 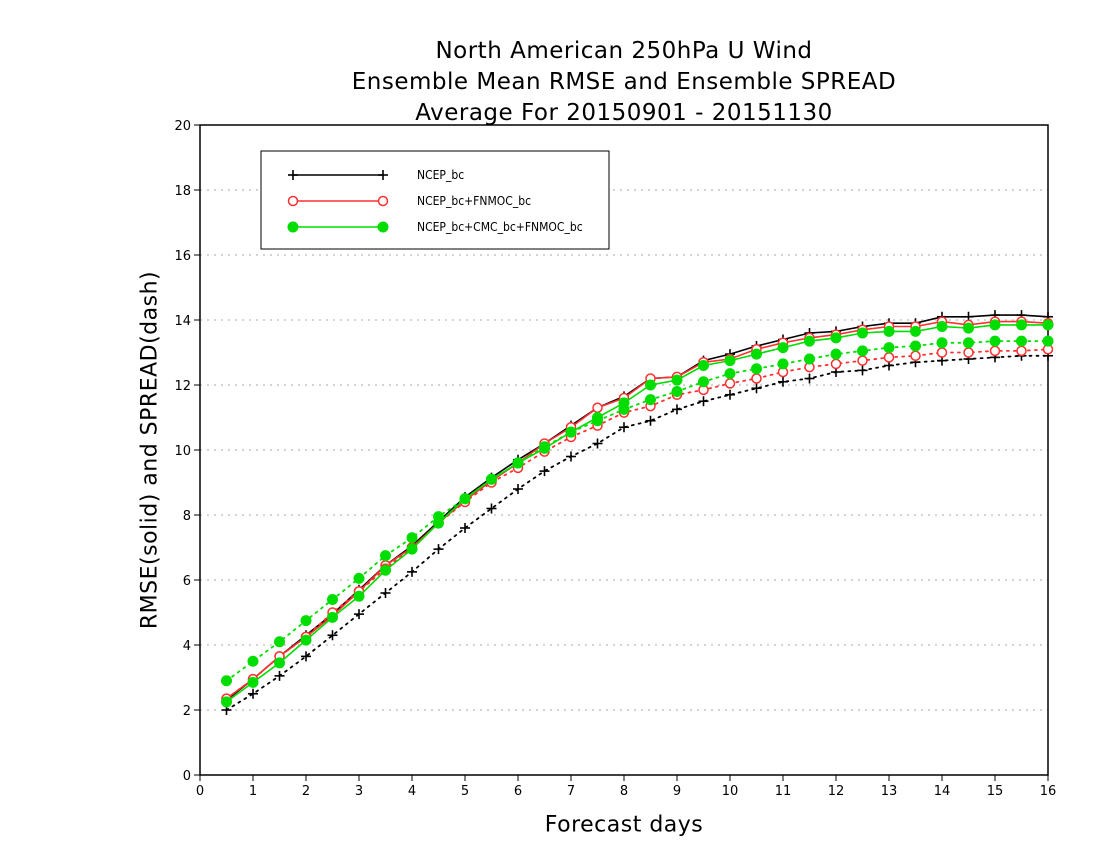 I want to click on x-tick-label: 8, so click(x=624, y=791).